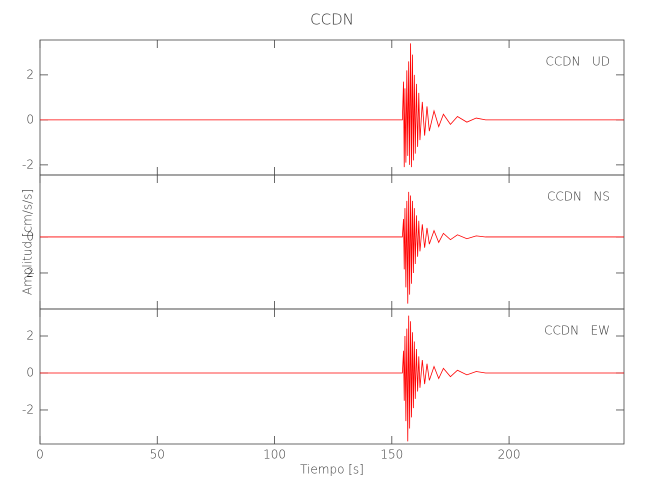  I want to click on x-tick-label: 0, so click(40, 455).